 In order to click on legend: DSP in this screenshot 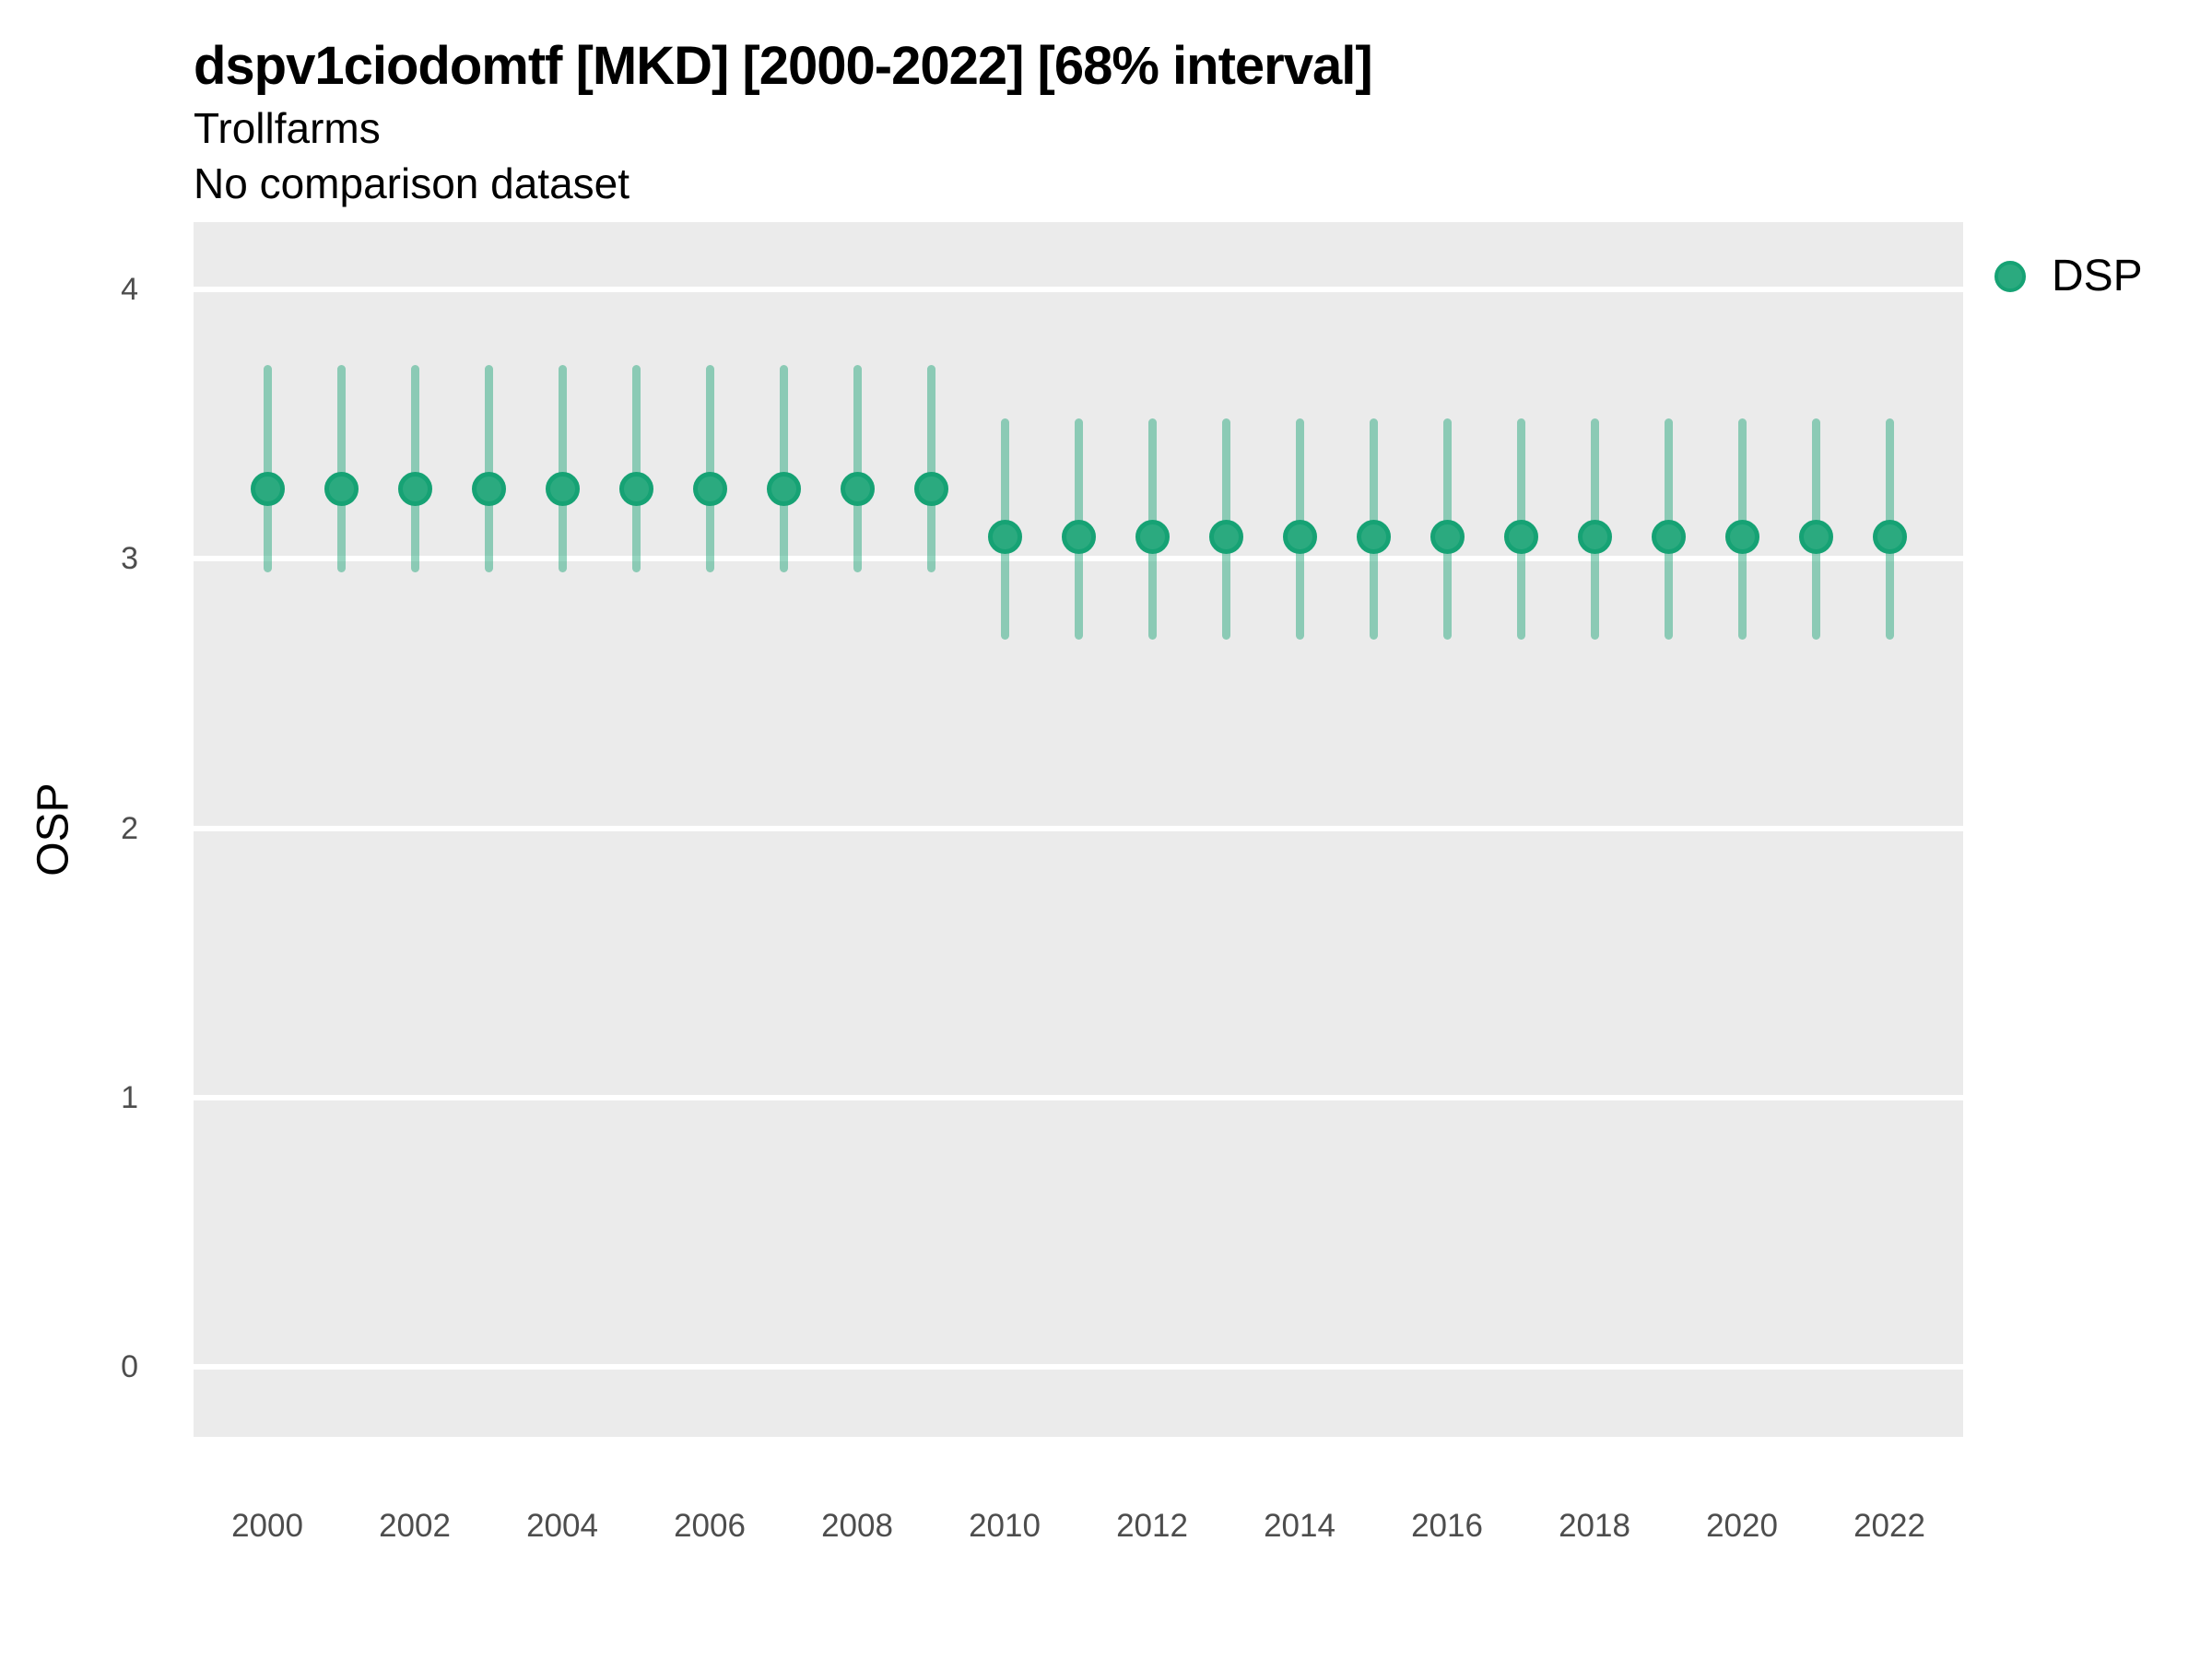, I will do `click(2068, 276)`.